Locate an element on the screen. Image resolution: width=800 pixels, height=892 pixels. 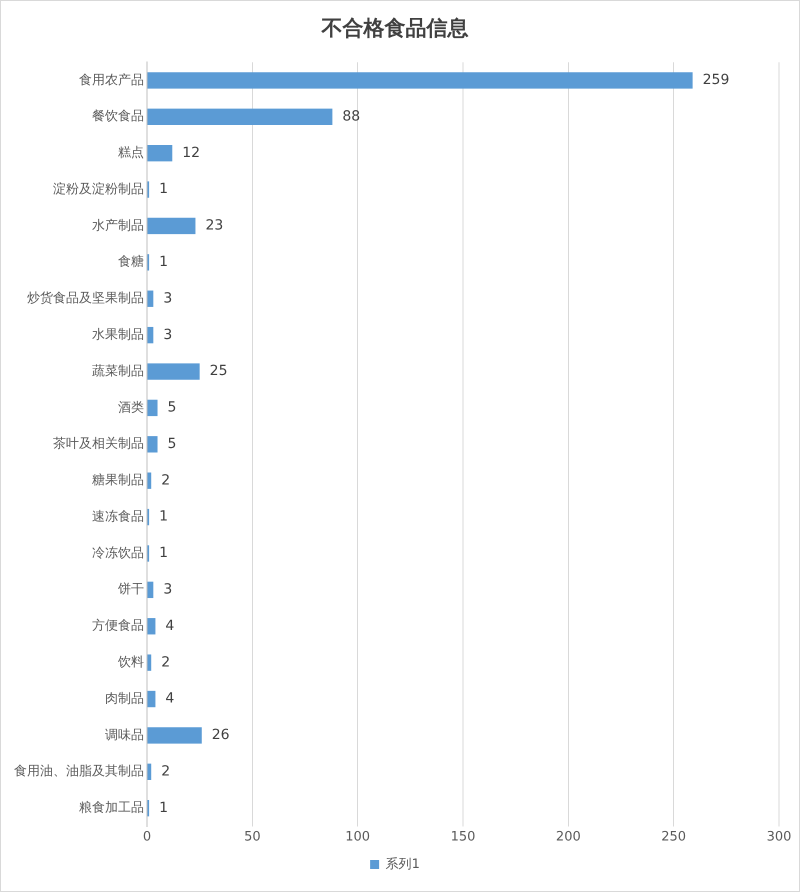
y-tick-label: 淀粉及淀粉制品 is located at coordinates (98, 189).